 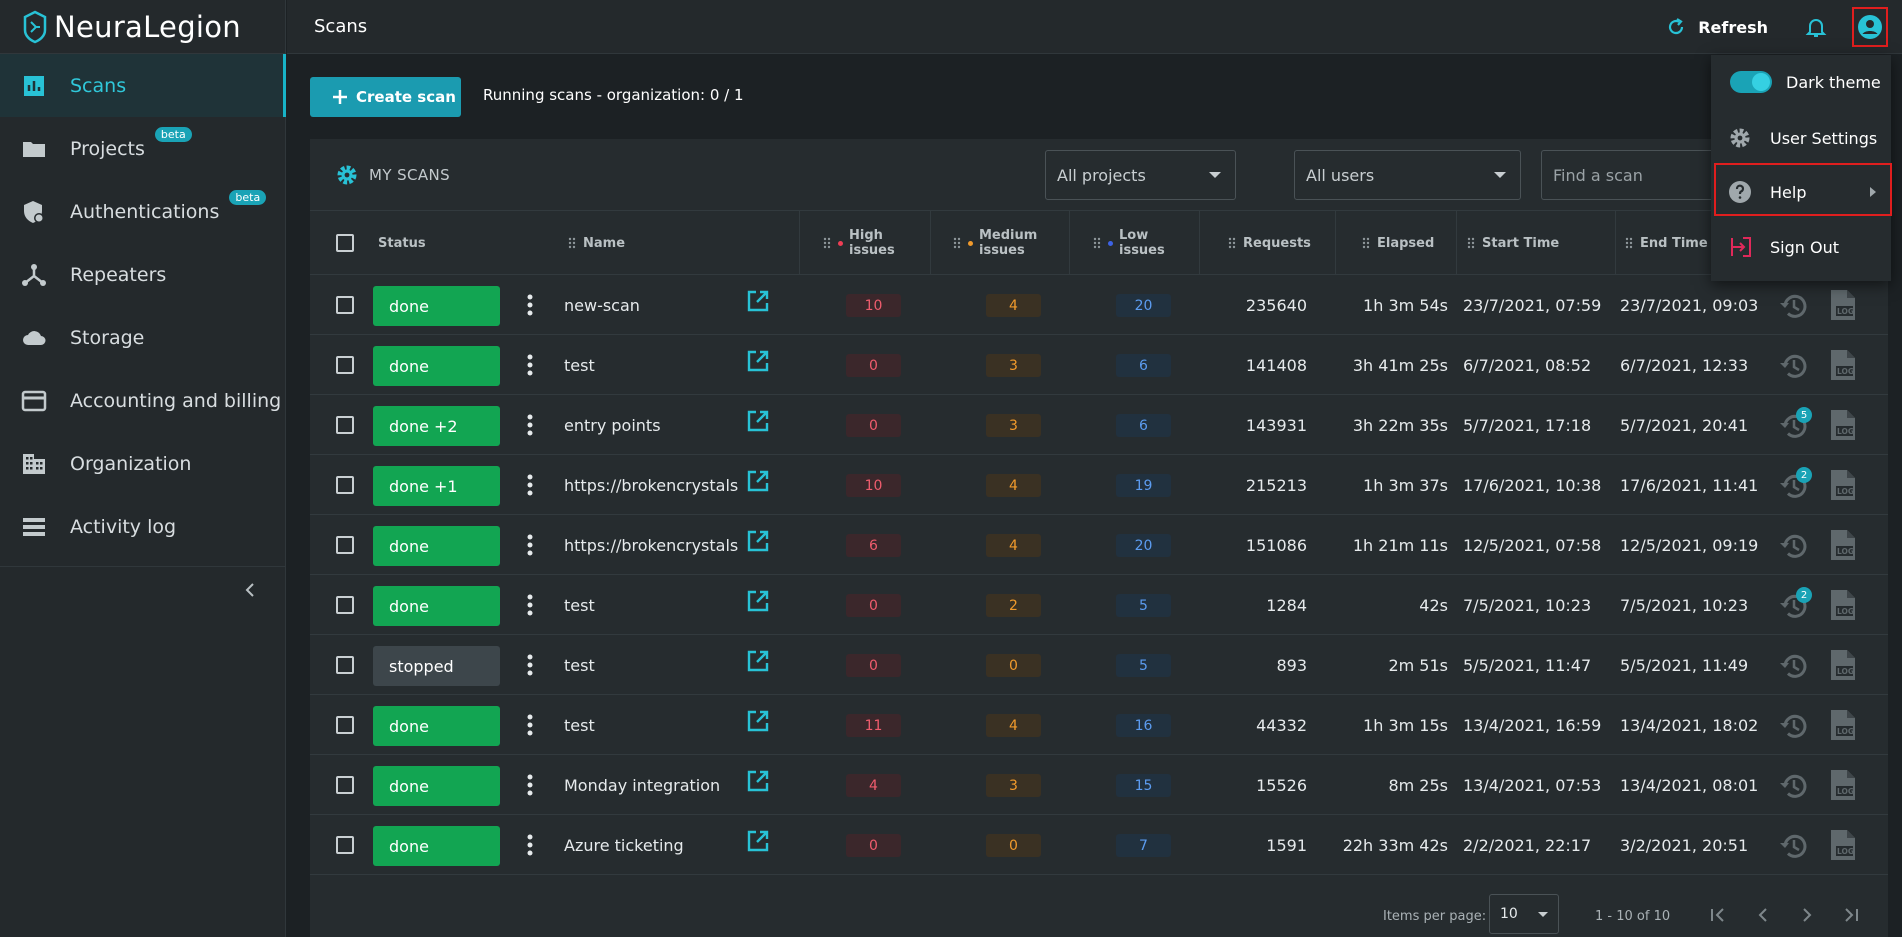 What do you see at coordinates (1140, 175) in the screenshot?
I see `projects-select: All projects` at bounding box center [1140, 175].